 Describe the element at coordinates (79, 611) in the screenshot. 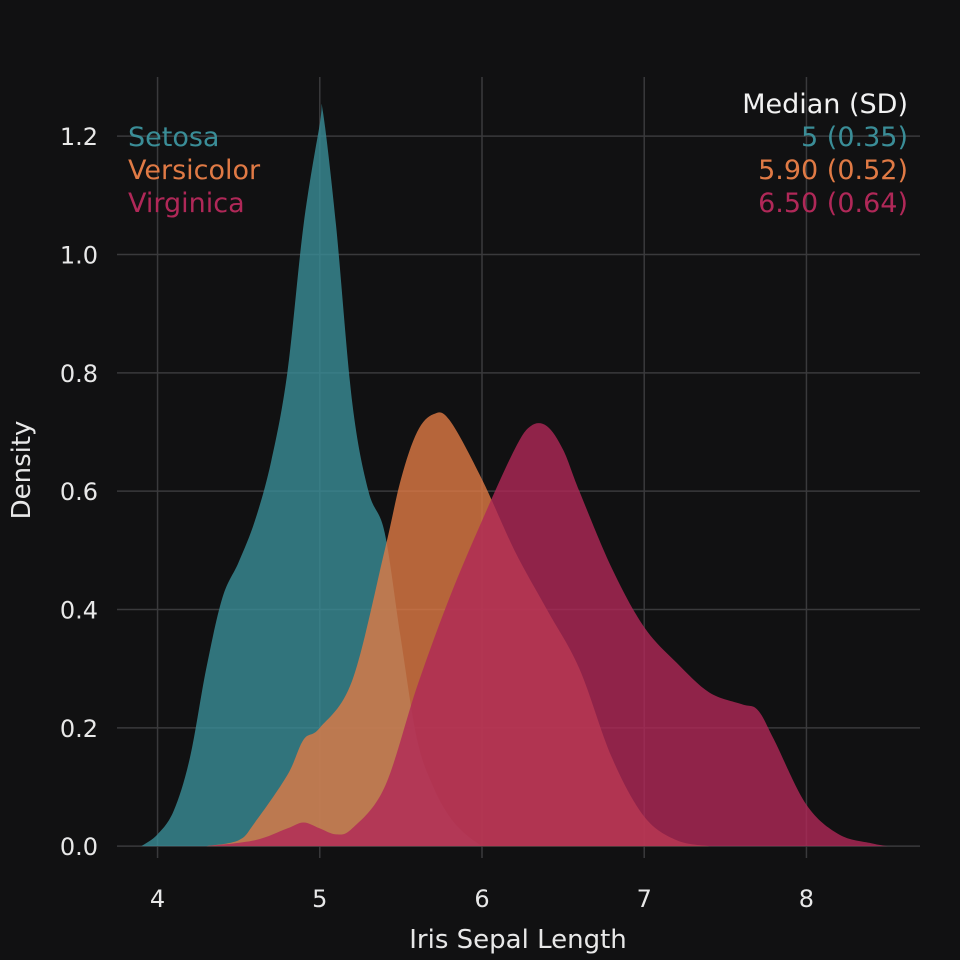

I see `y-tick-label: 0.4` at that location.